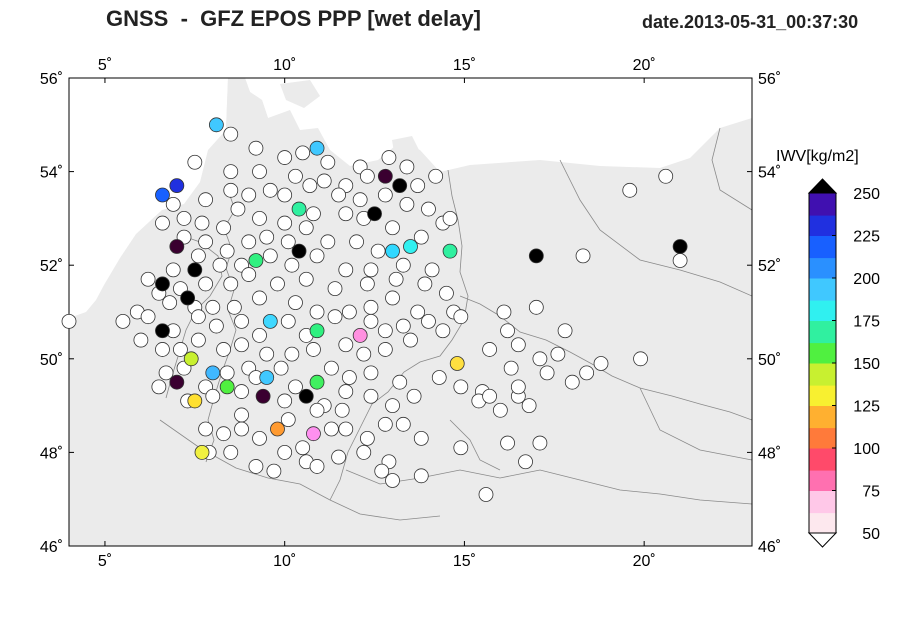 The image size is (922, 617). What do you see at coordinates (51, 360) in the screenshot?
I see `lat-label-left: 50˚` at bounding box center [51, 360].